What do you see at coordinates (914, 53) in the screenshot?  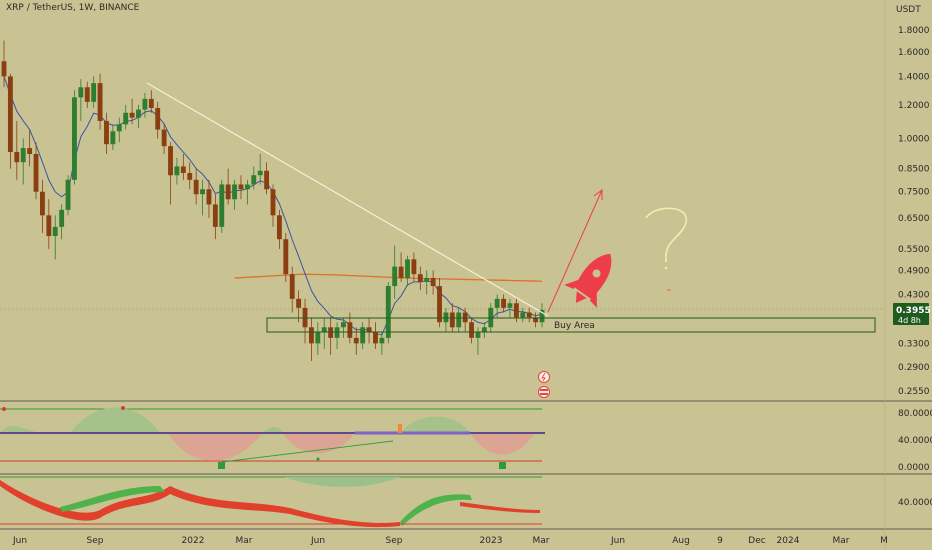 I see `price-axis-tick: 1.6000` at bounding box center [914, 53].